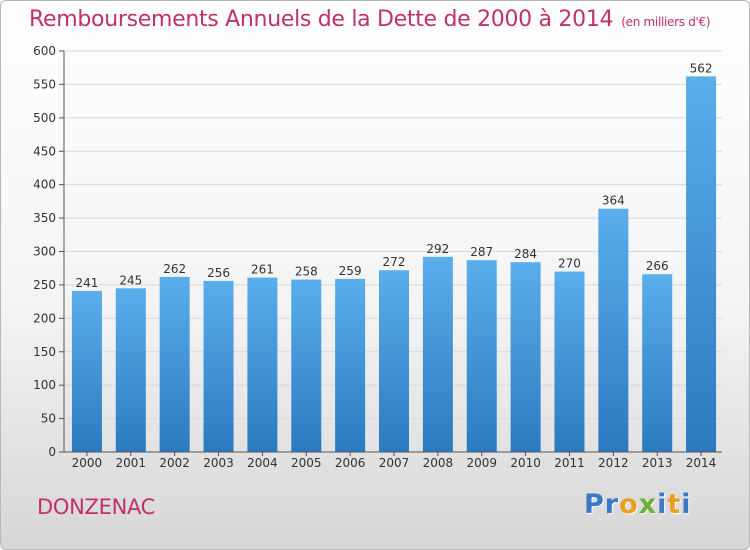 The height and width of the screenshot is (550, 750). Describe the element at coordinates (350, 271) in the screenshot. I see `data-label: 259` at that location.